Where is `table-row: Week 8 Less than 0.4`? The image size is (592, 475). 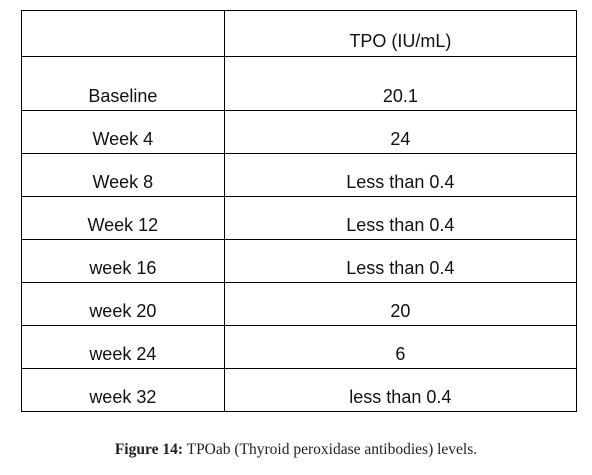 table-row: Week 8 Less than 0.4 is located at coordinates (299, 175).